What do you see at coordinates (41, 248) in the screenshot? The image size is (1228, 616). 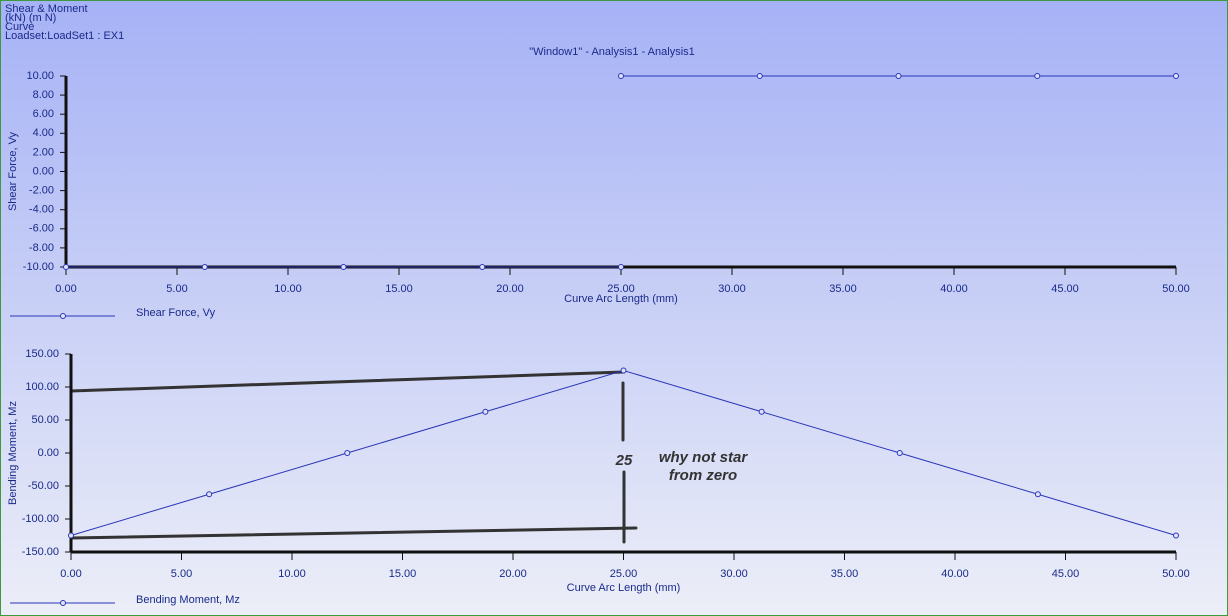 I see `y-tick-label: -8.00` at bounding box center [41, 248].